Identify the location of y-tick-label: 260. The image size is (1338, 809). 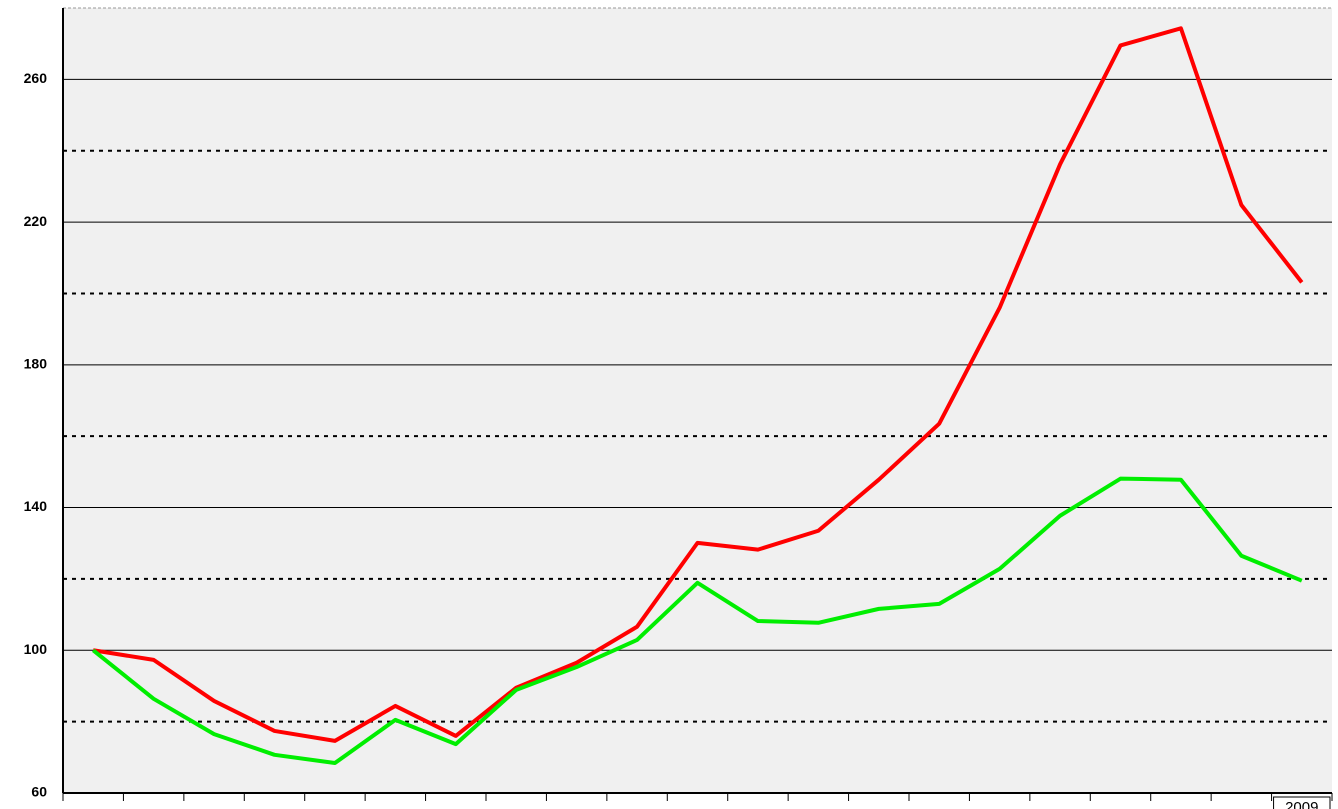
(36, 78).